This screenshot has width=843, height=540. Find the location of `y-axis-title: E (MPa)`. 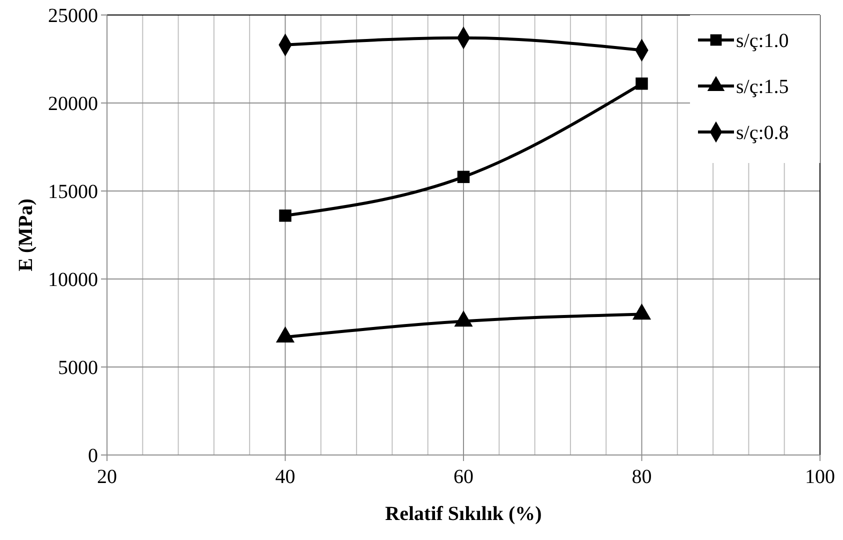

y-axis-title: E (MPa) is located at coordinates (26, 235).